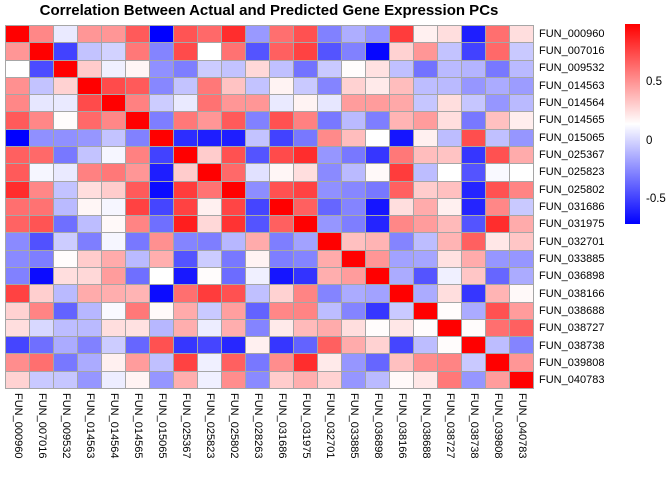 Image resolution: width=672 pixels, height=480 pixels. I want to click on column-label: FUN_031975, so click(305, 426).